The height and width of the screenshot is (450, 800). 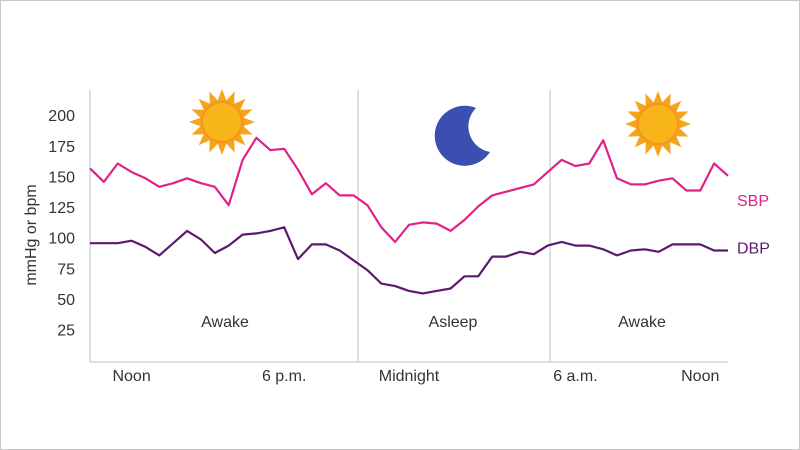 What do you see at coordinates (66, 269) in the screenshot?
I see `y-tick-label: 75` at bounding box center [66, 269].